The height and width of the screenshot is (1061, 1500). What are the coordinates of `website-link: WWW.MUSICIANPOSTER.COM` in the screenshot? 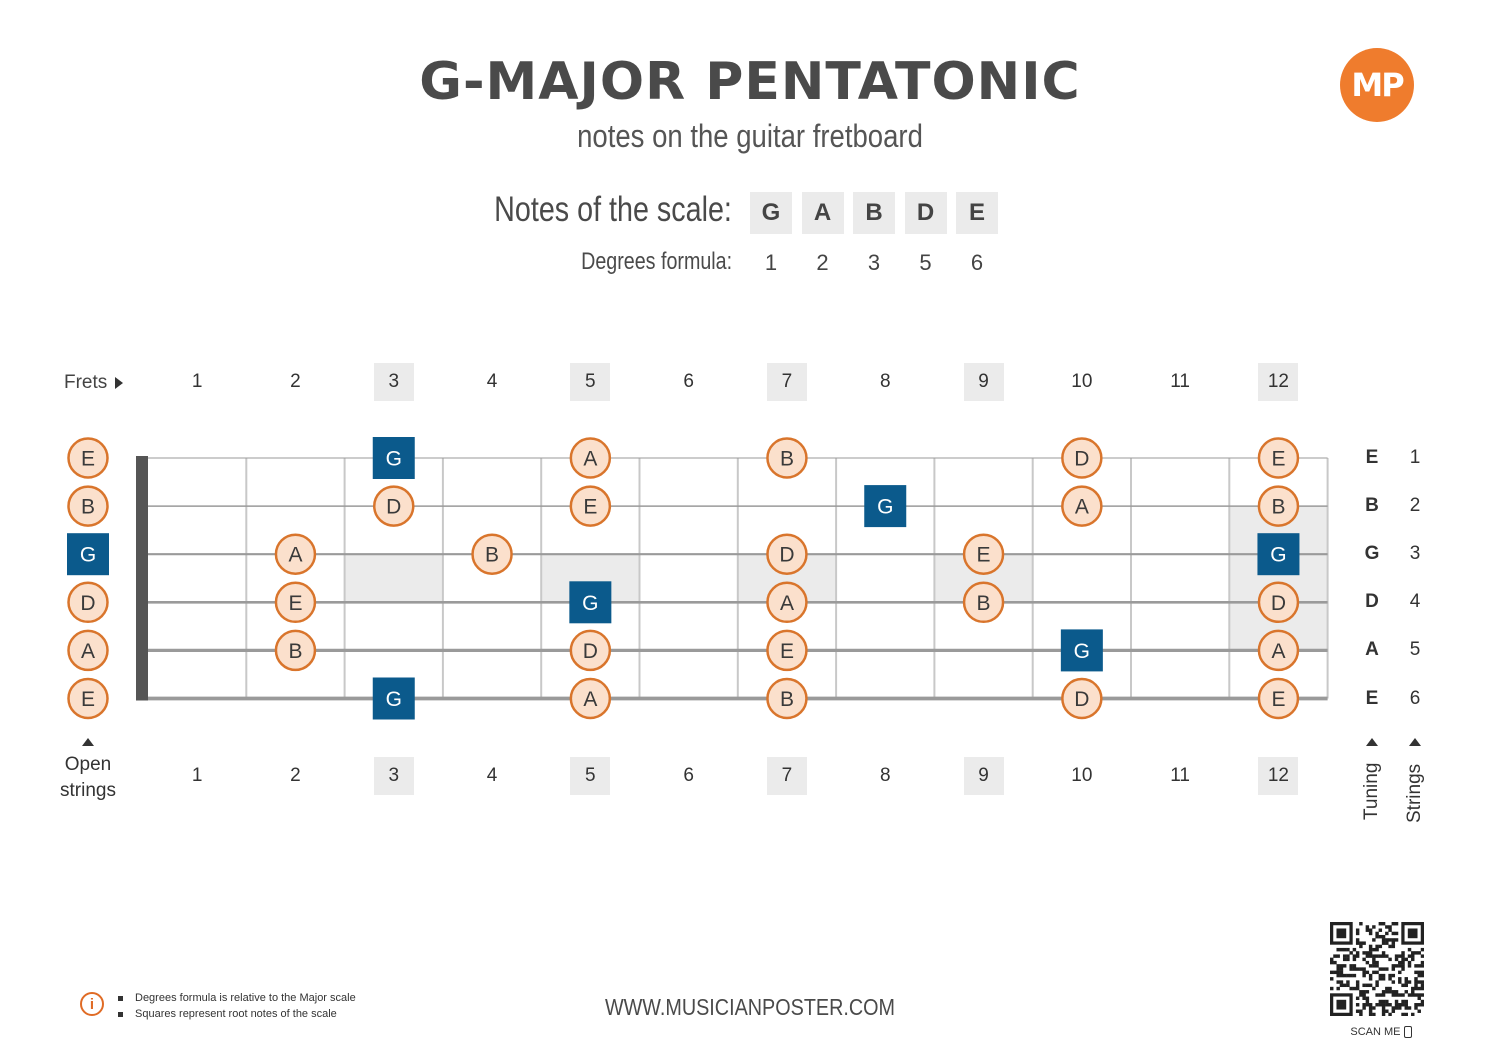 It's located at (750, 1007).